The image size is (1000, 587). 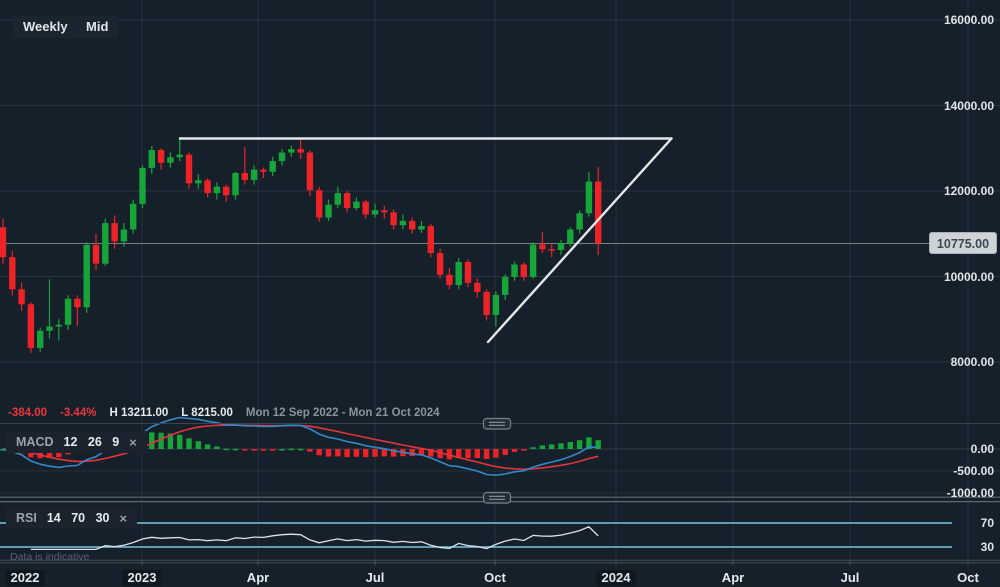 What do you see at coordinates (987, 523) in the screenshot?
I see `axis-label: 70` at bounding box center [987, 523].